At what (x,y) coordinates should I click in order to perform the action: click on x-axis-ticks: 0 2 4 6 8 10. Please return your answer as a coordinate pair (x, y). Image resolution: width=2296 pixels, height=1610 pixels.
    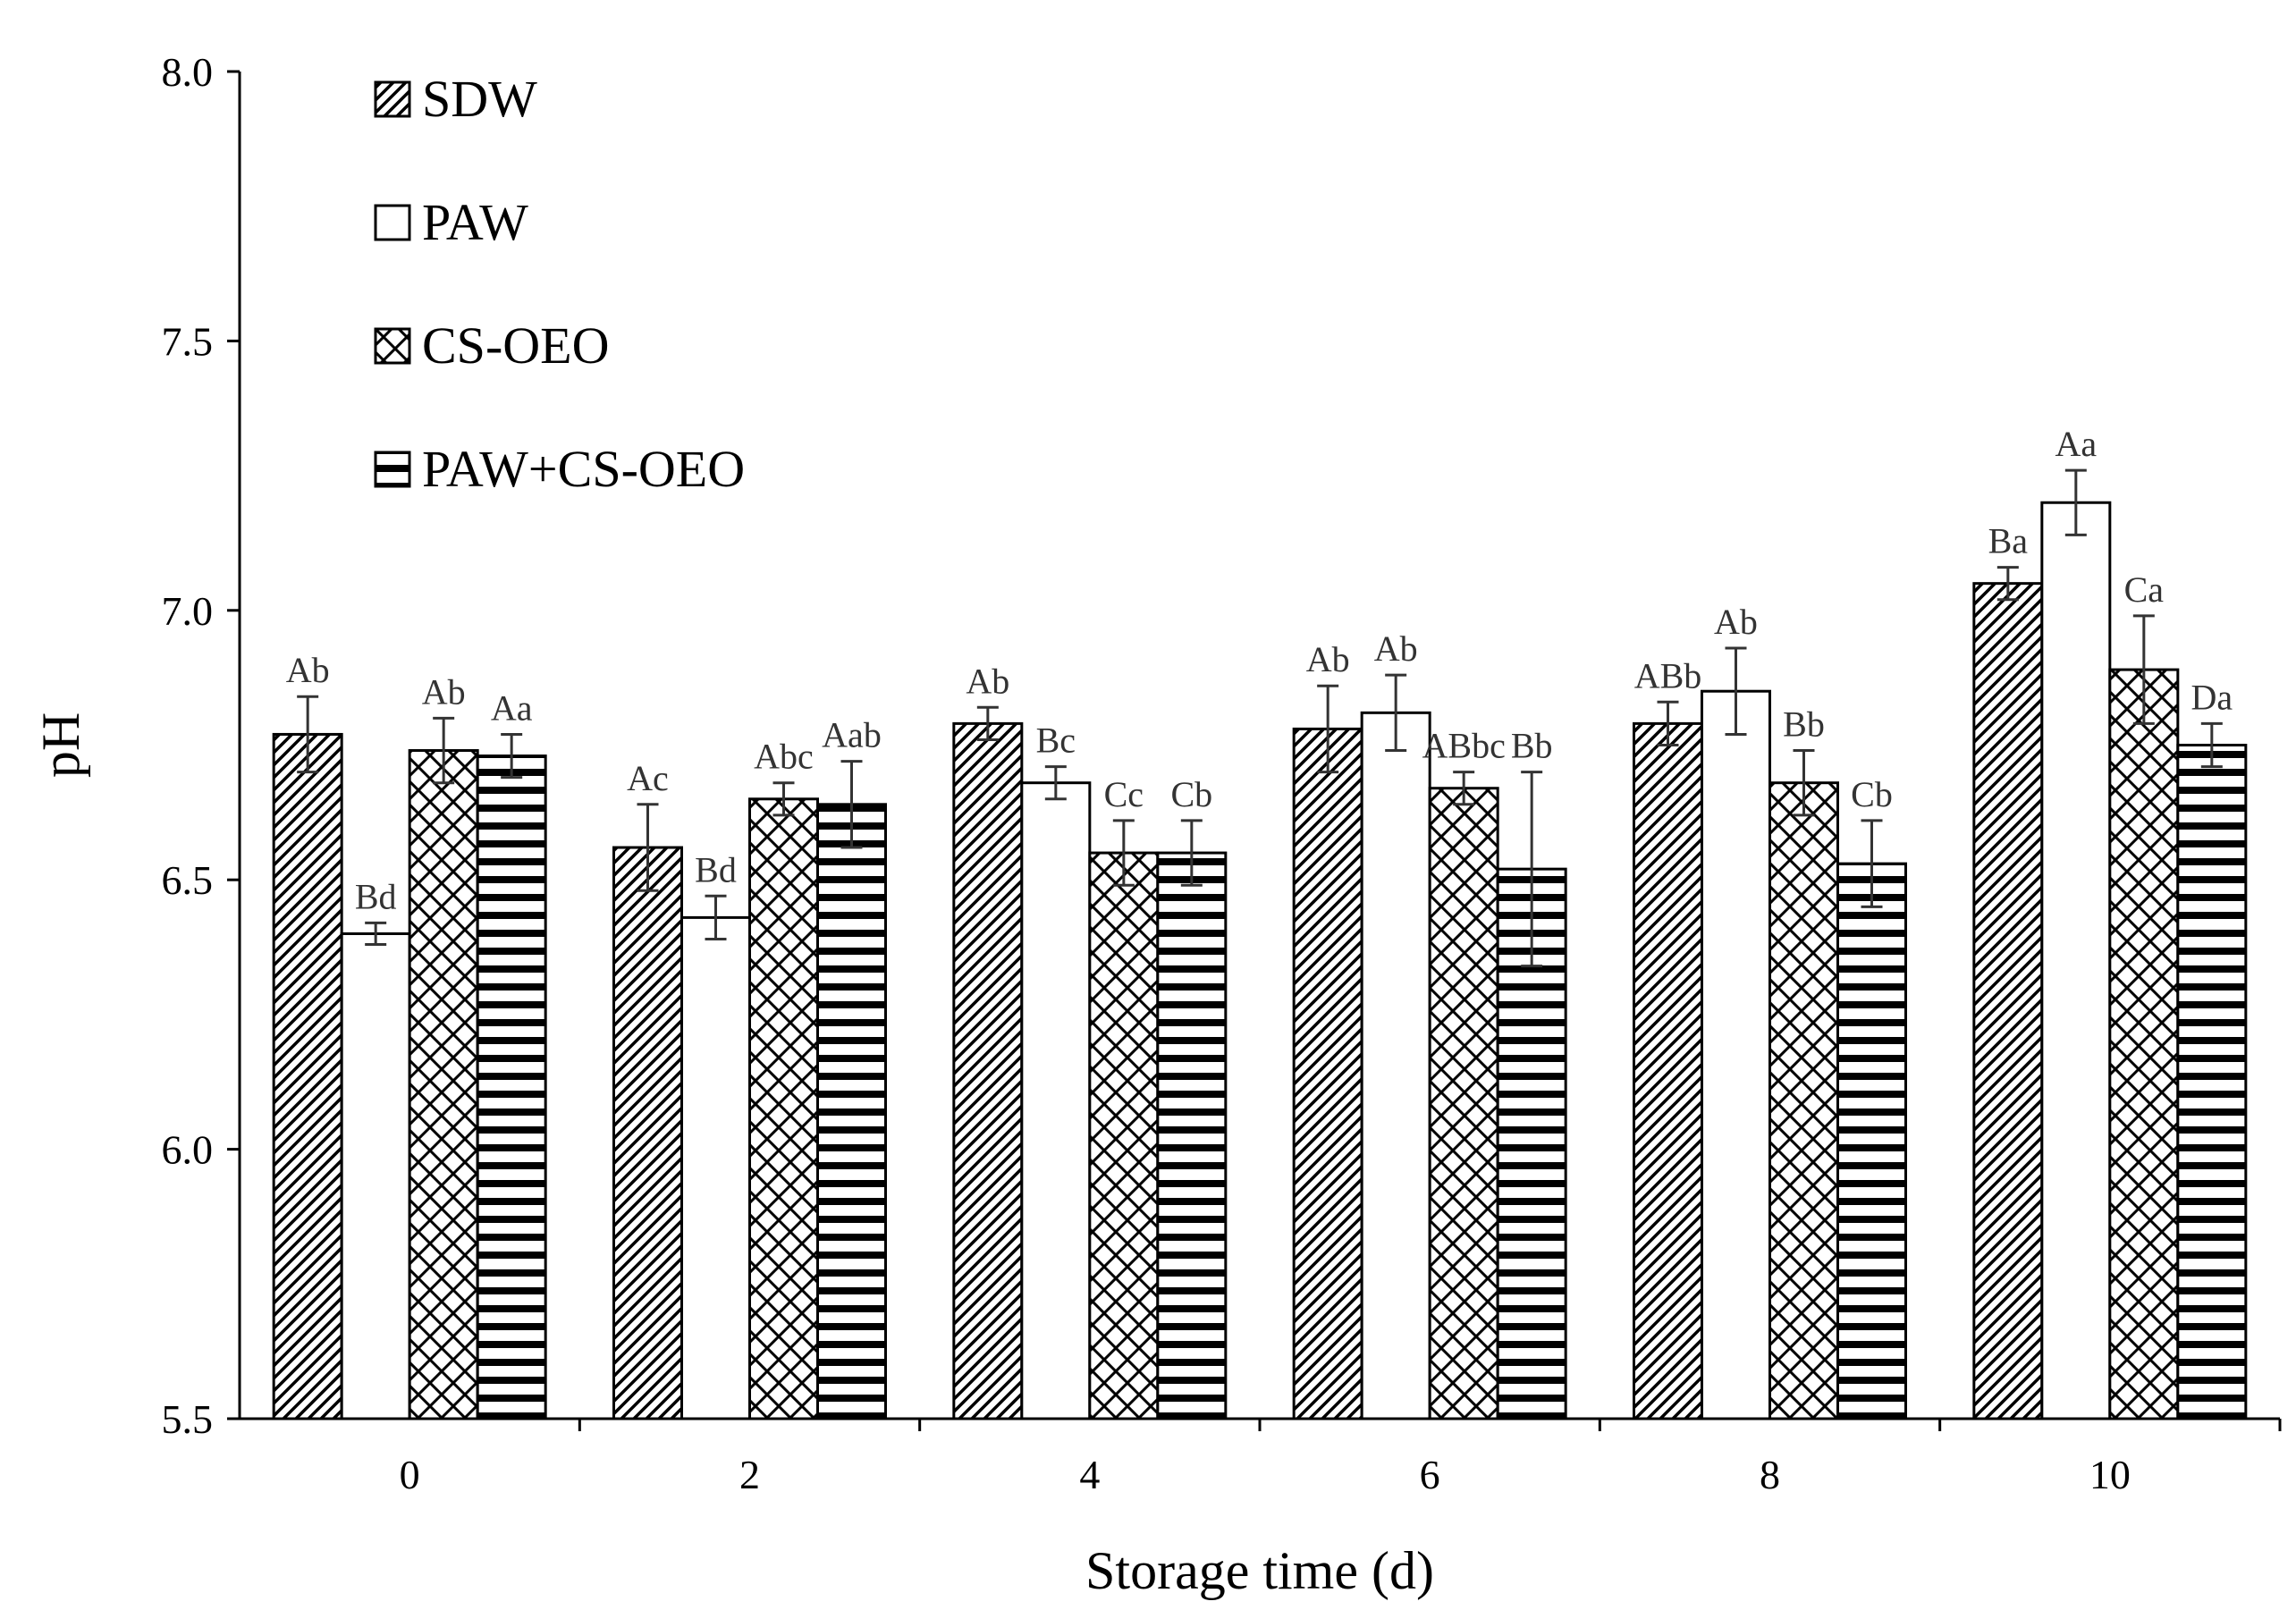
    Looking at the image, I should click on (1341, 1458).